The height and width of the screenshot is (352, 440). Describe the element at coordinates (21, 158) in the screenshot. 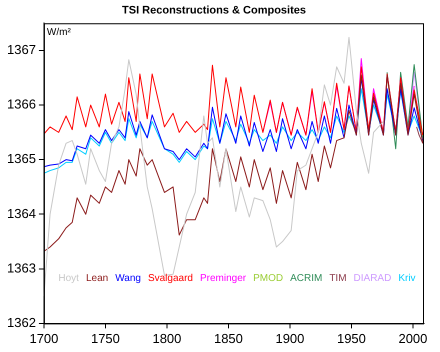

I see `y-tick-label: 1365` at that location.